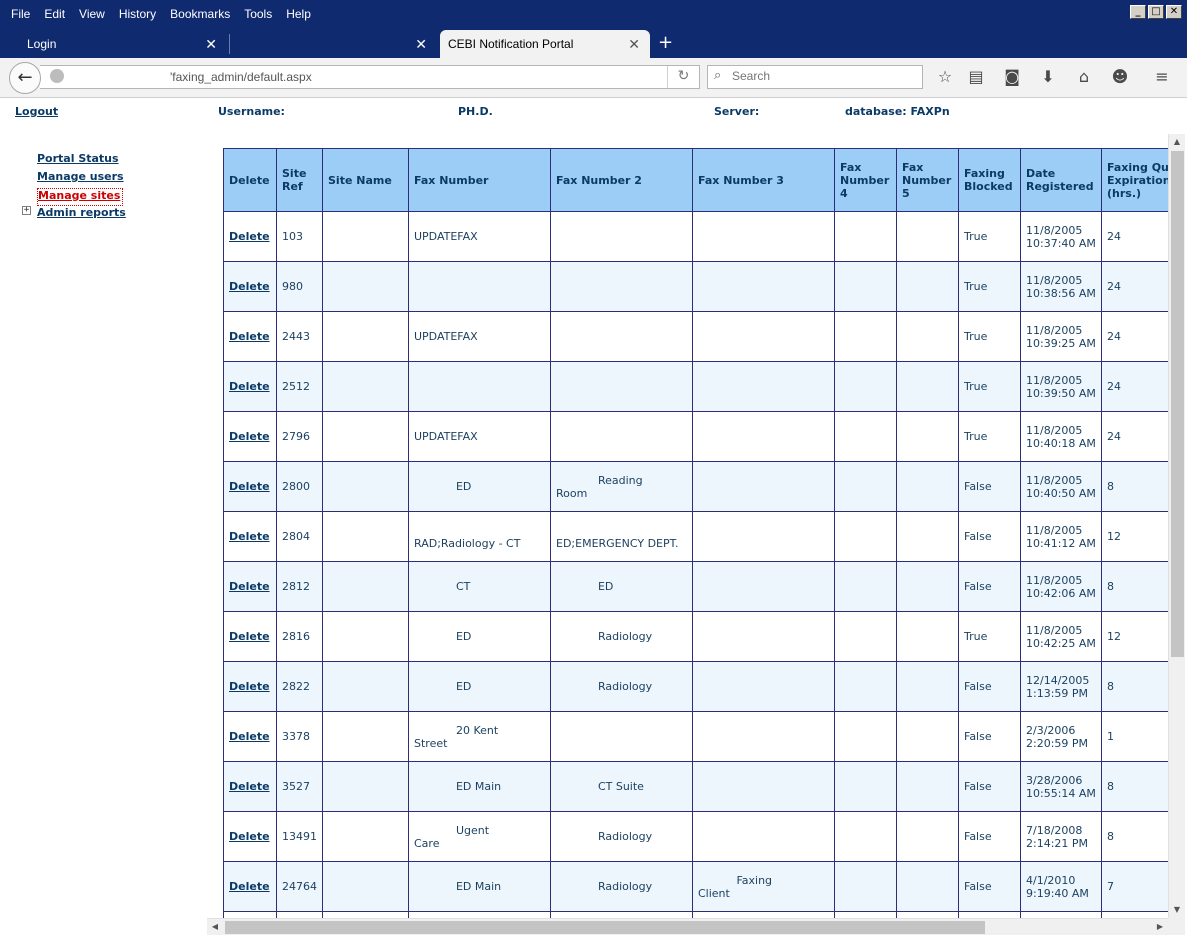 The width and height of the screenshot is (1187, 939). Describe the element at coordinates (1138, 12) in the screenshot. I see `minimize-button: _` at that location.